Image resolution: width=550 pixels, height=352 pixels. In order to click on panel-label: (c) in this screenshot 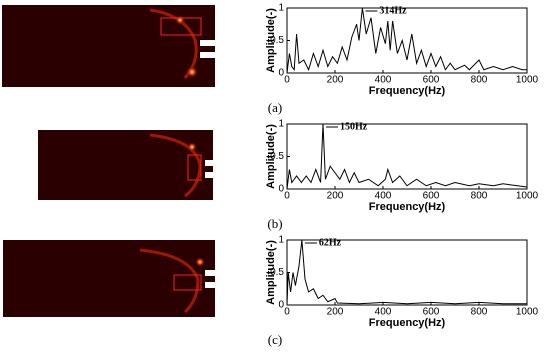, I will do `click(275, 339)`.